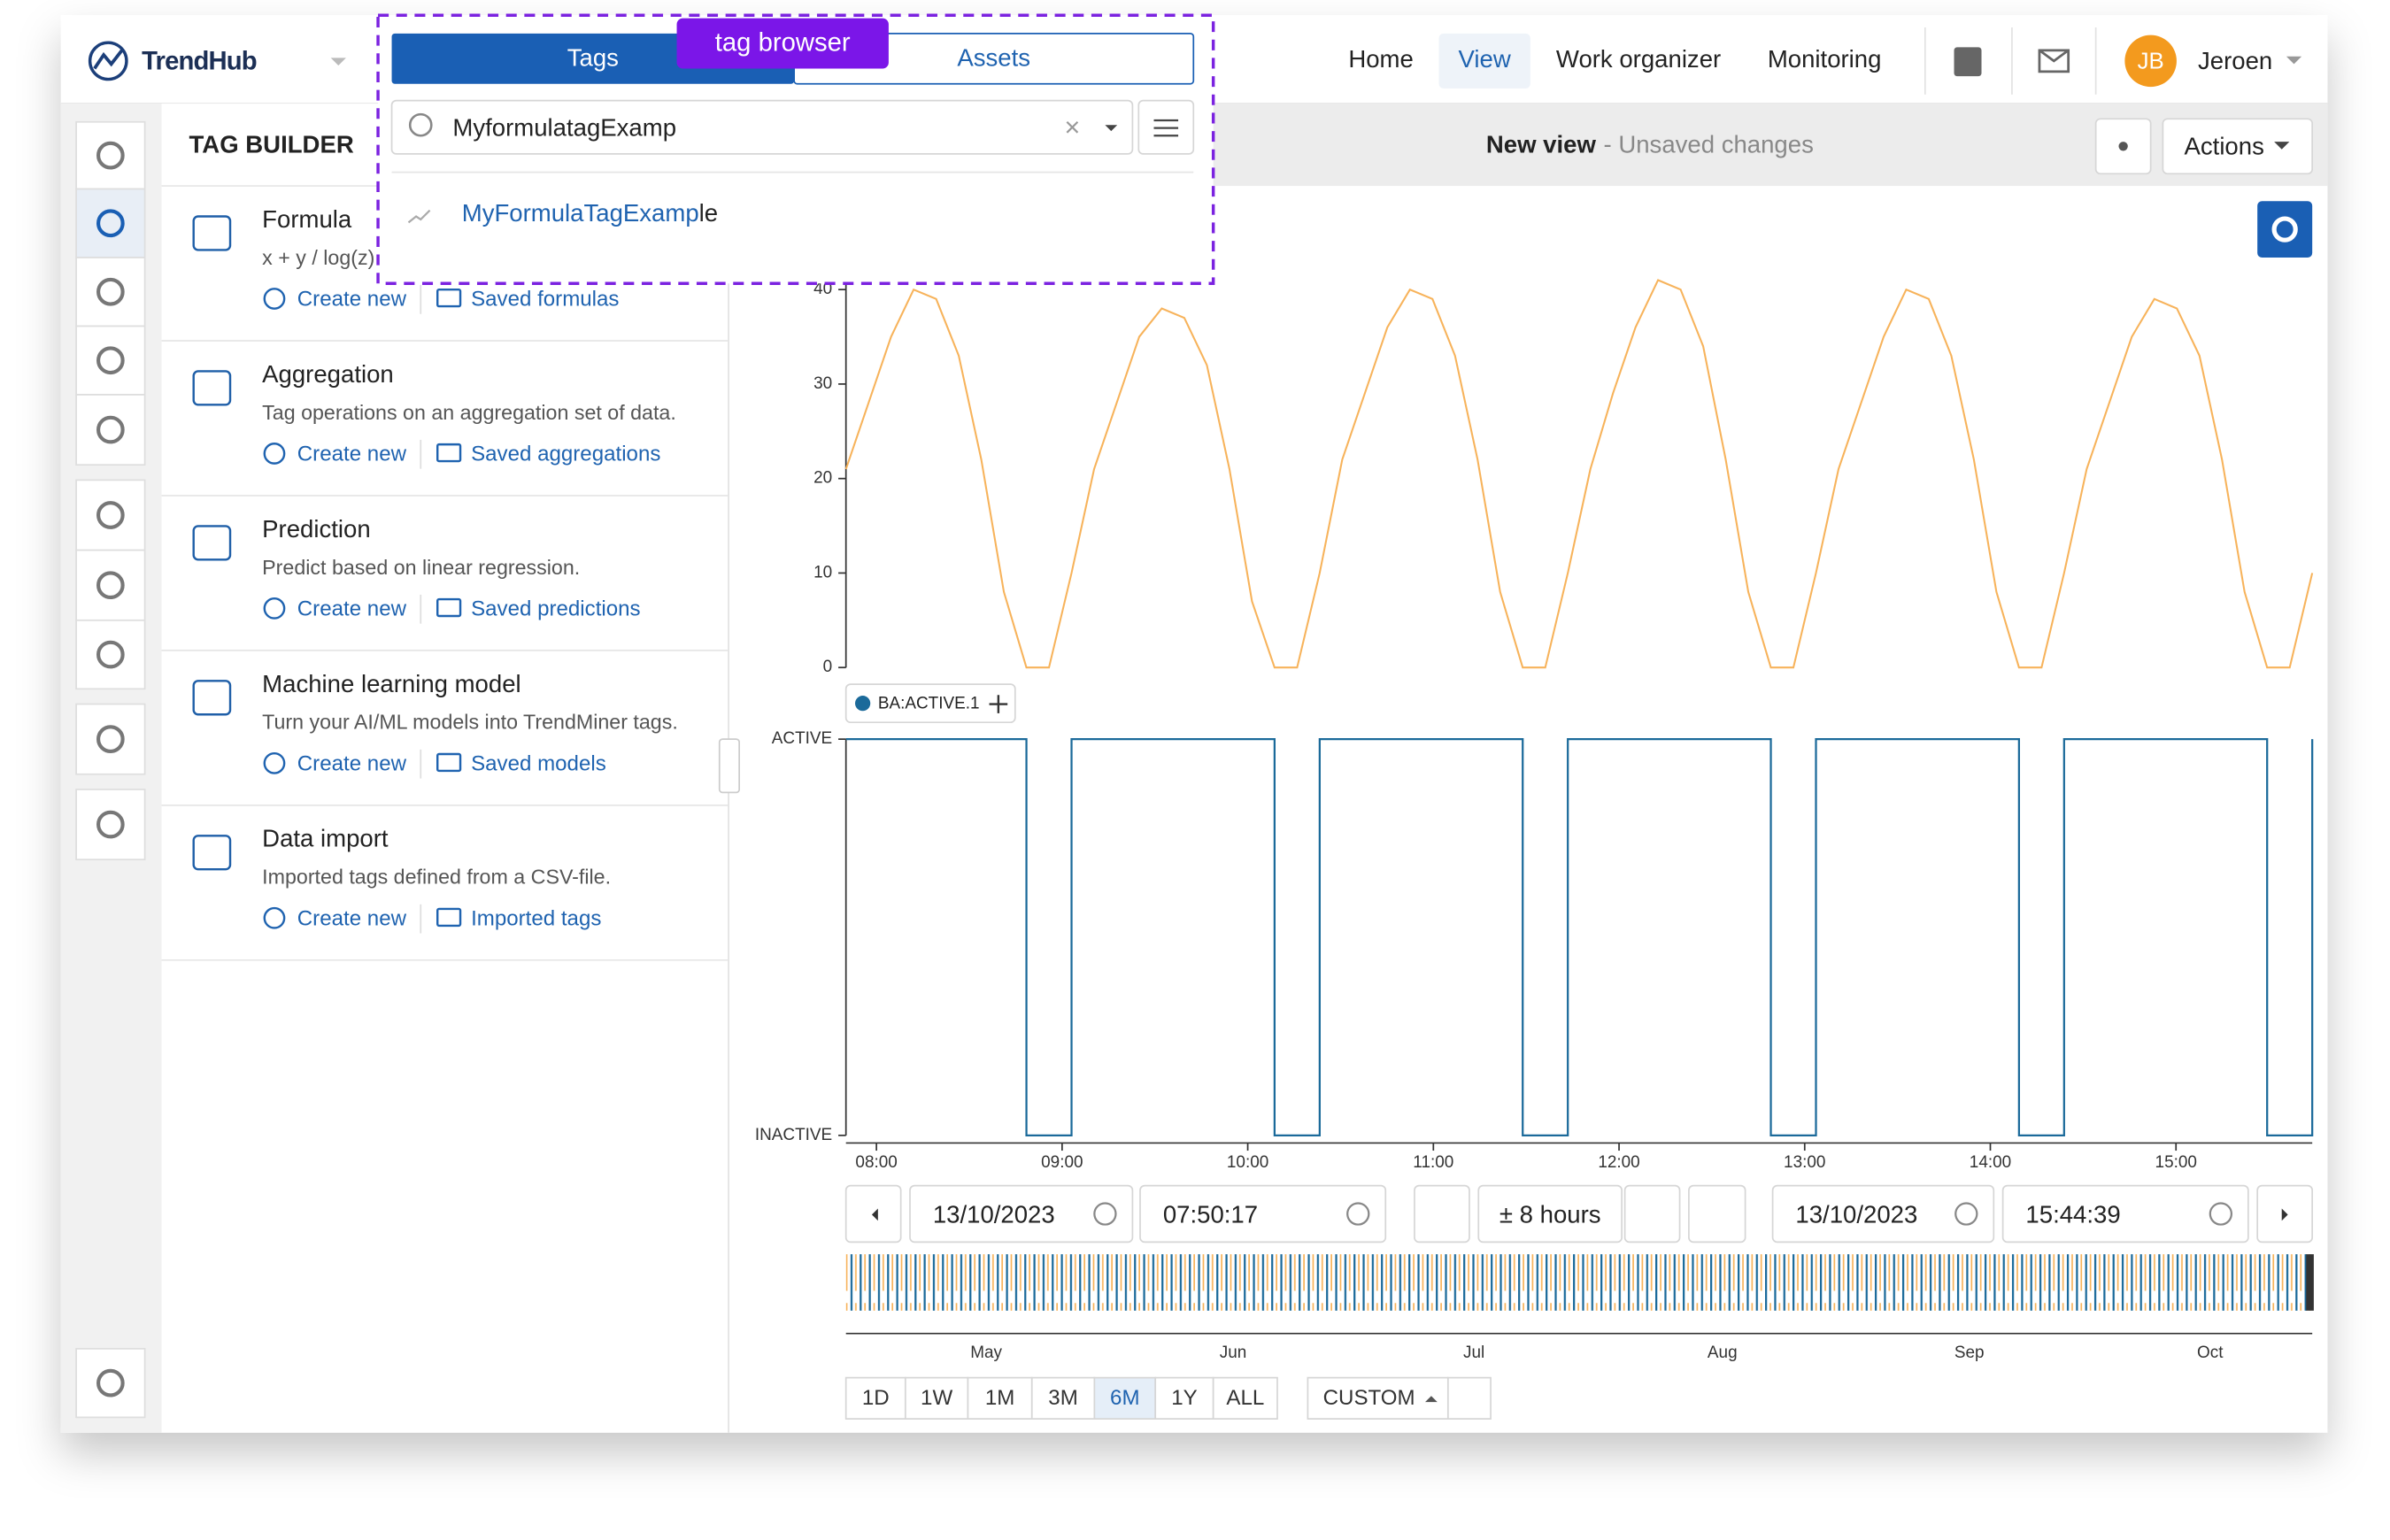 The image size is (2390, 1540). Describe the element at coordinates (1485, 59) in the screenshot. I see `nav-item: View` at that location.